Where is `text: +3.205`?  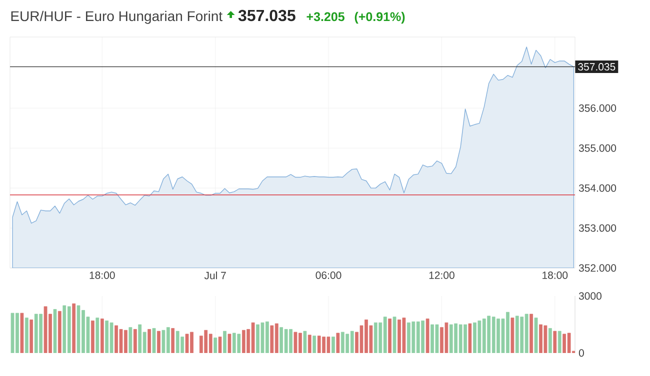
text: +3.205 is located at coordinates (325, 17).